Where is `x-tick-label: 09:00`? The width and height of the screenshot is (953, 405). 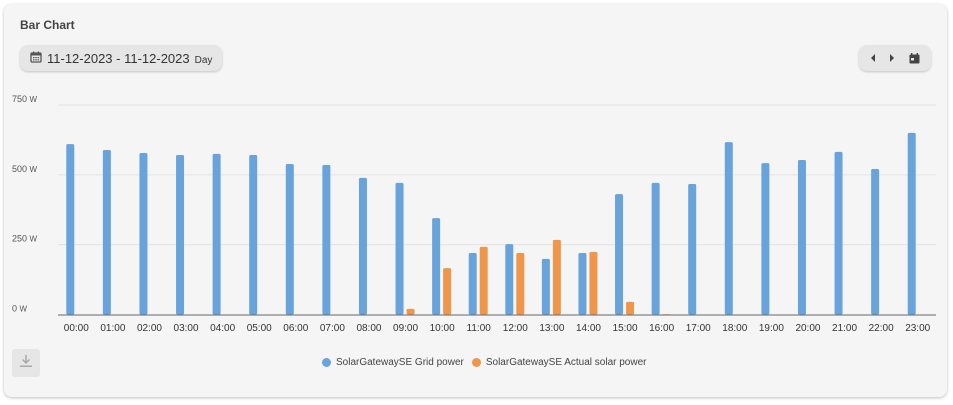
x-tick-label: 09:00 is located at coordinates (405, 328).